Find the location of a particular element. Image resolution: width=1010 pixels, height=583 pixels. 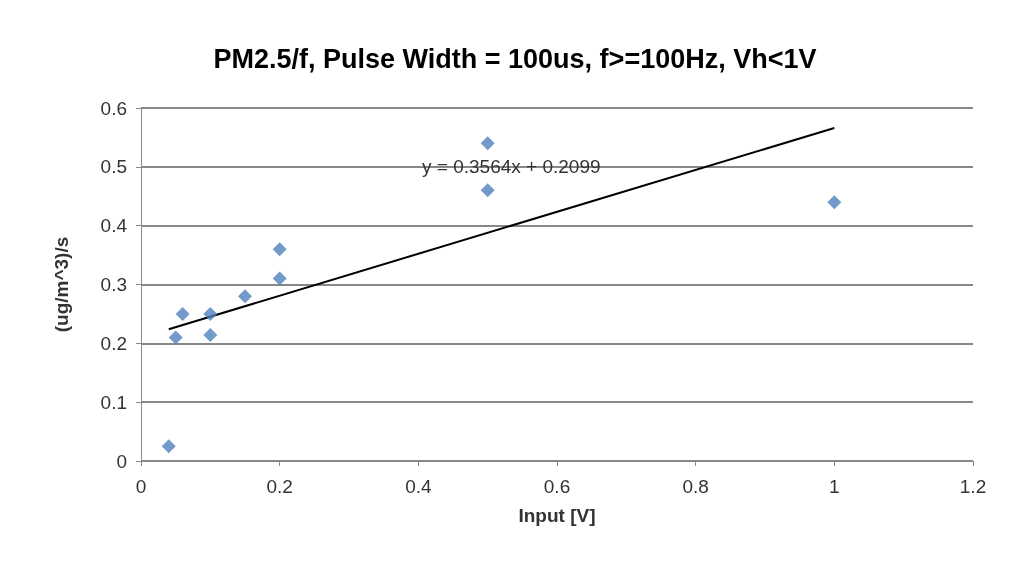

y-tick-label: 0 is located at coordinates (121, 461).